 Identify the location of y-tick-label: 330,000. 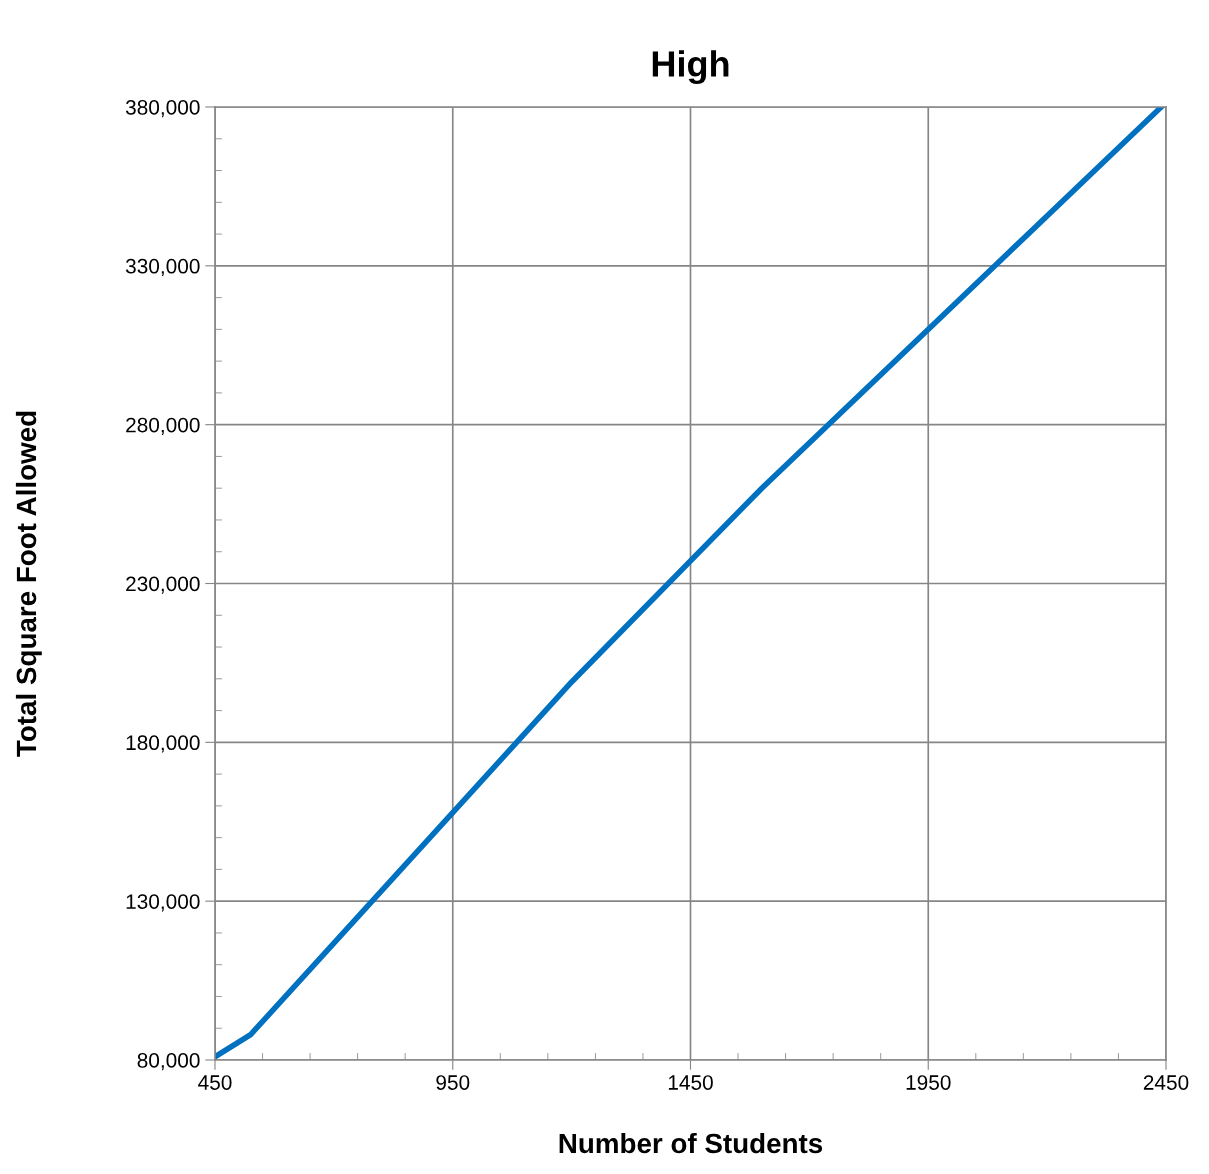
(162, 267).